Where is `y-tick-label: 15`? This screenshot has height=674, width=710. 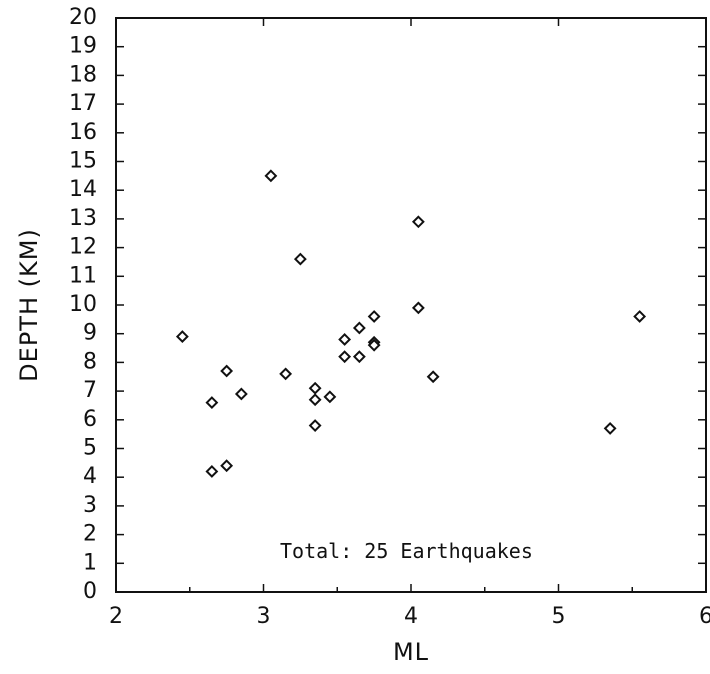
y-tick-label: 15 is located at coordinates (83, 161).